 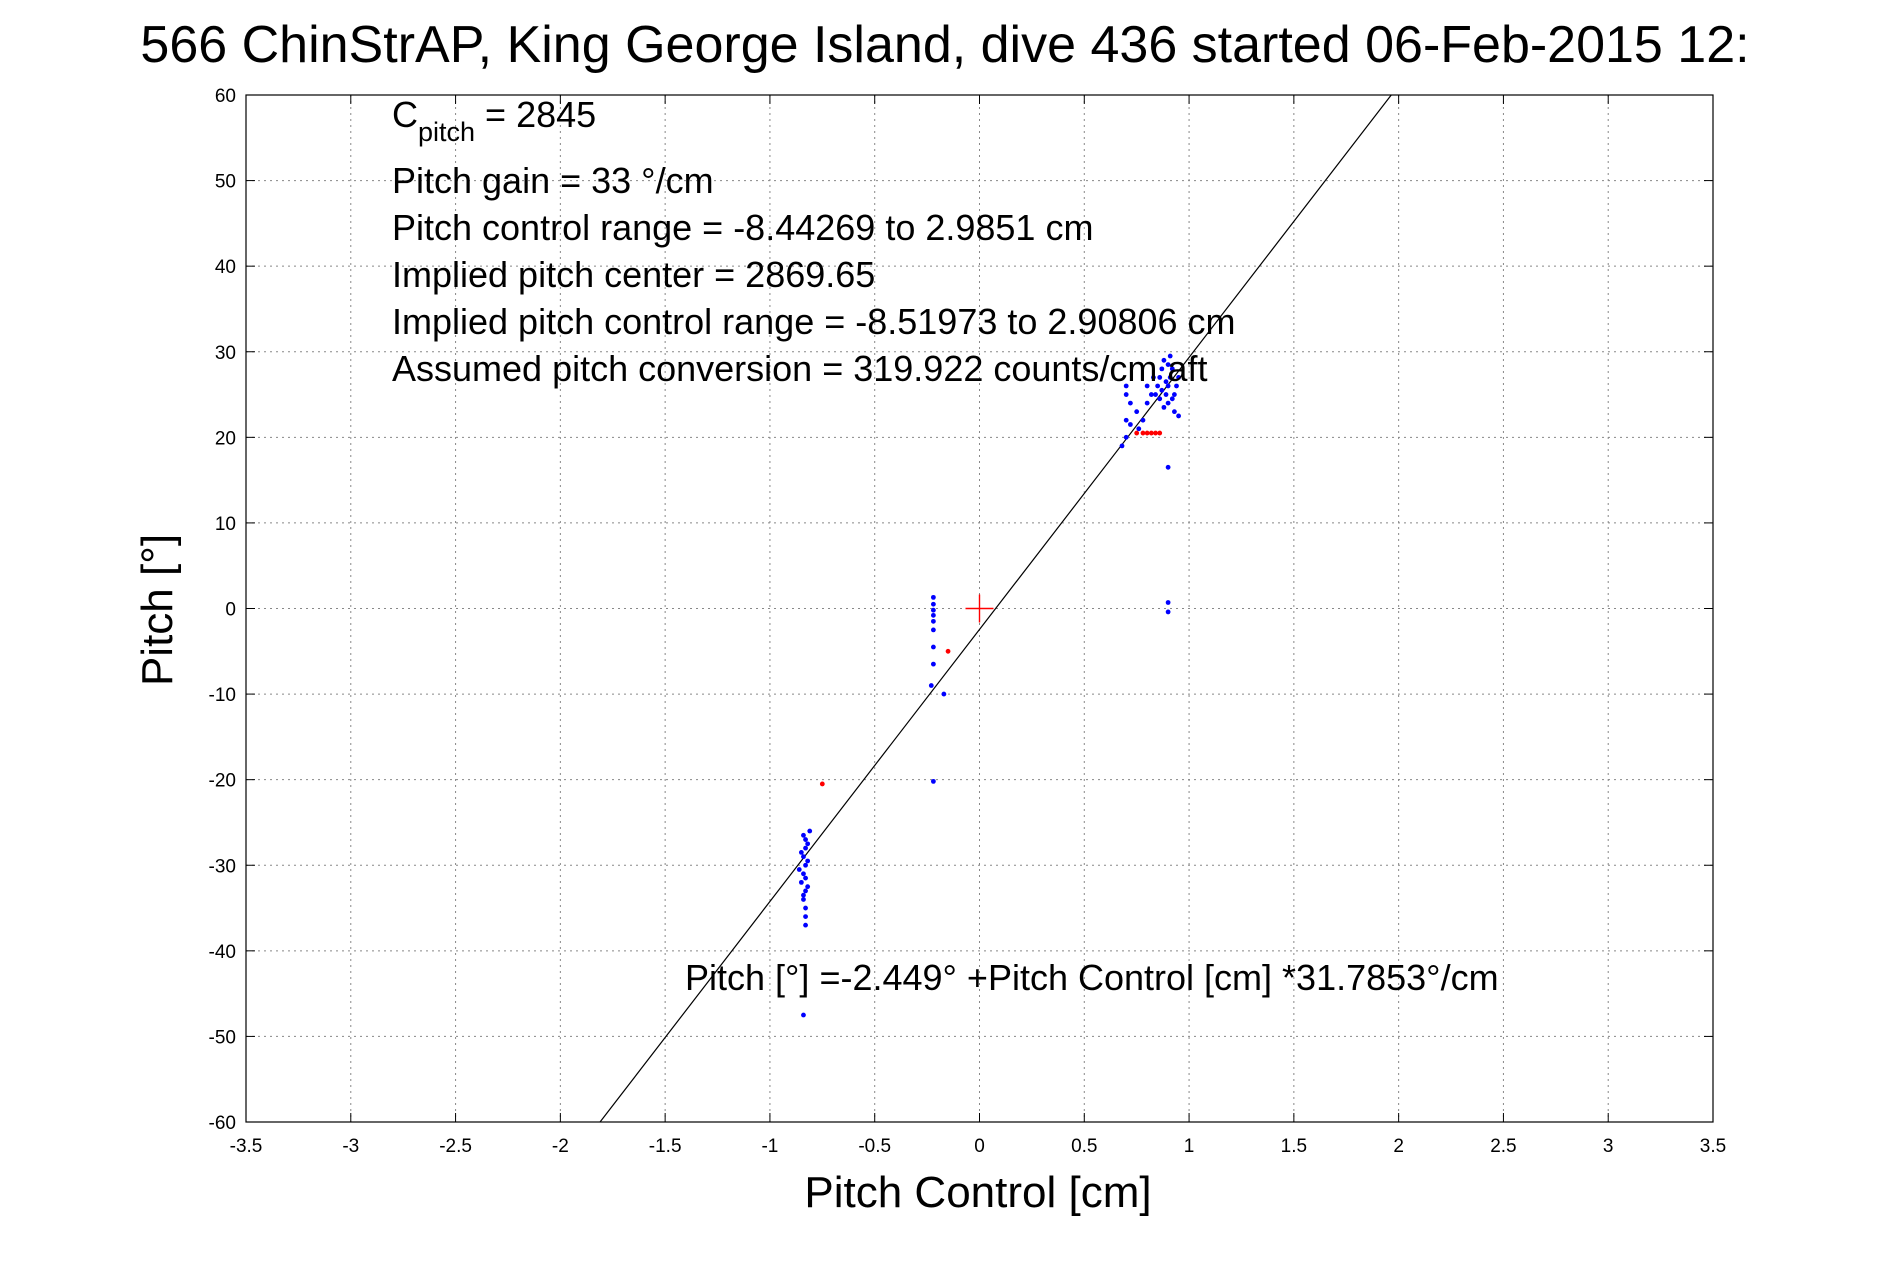 I want to click on x-tick-label: 2, so click(x=1398, y=1146).